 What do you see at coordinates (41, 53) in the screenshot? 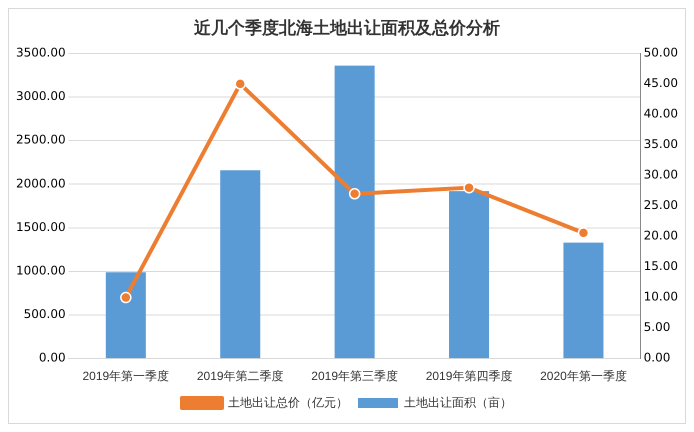
I see `y-tick-label: 3500.00` at bounding box center [41, 53].